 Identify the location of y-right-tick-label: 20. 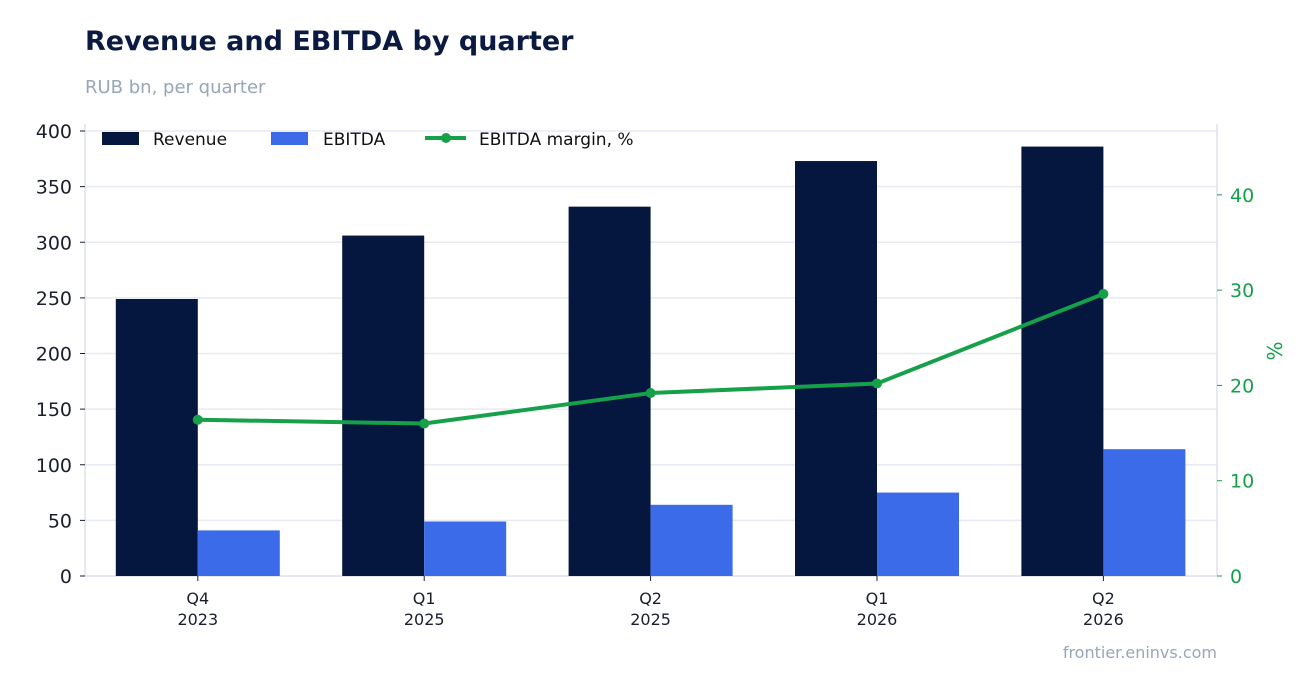
(1242, 386).